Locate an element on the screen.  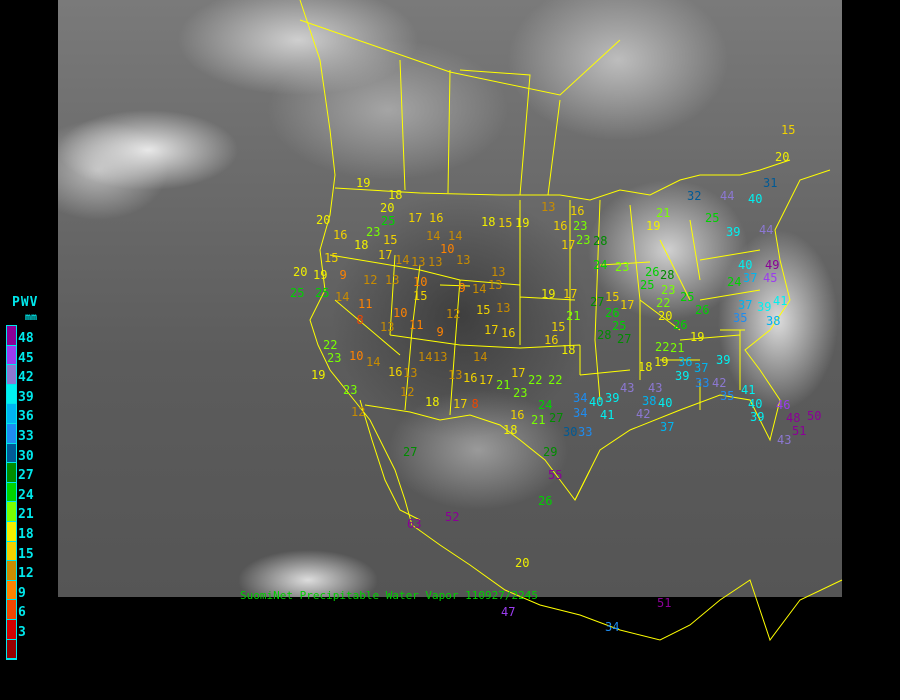
legend-label: 15 is located at coordinates (26, 554).